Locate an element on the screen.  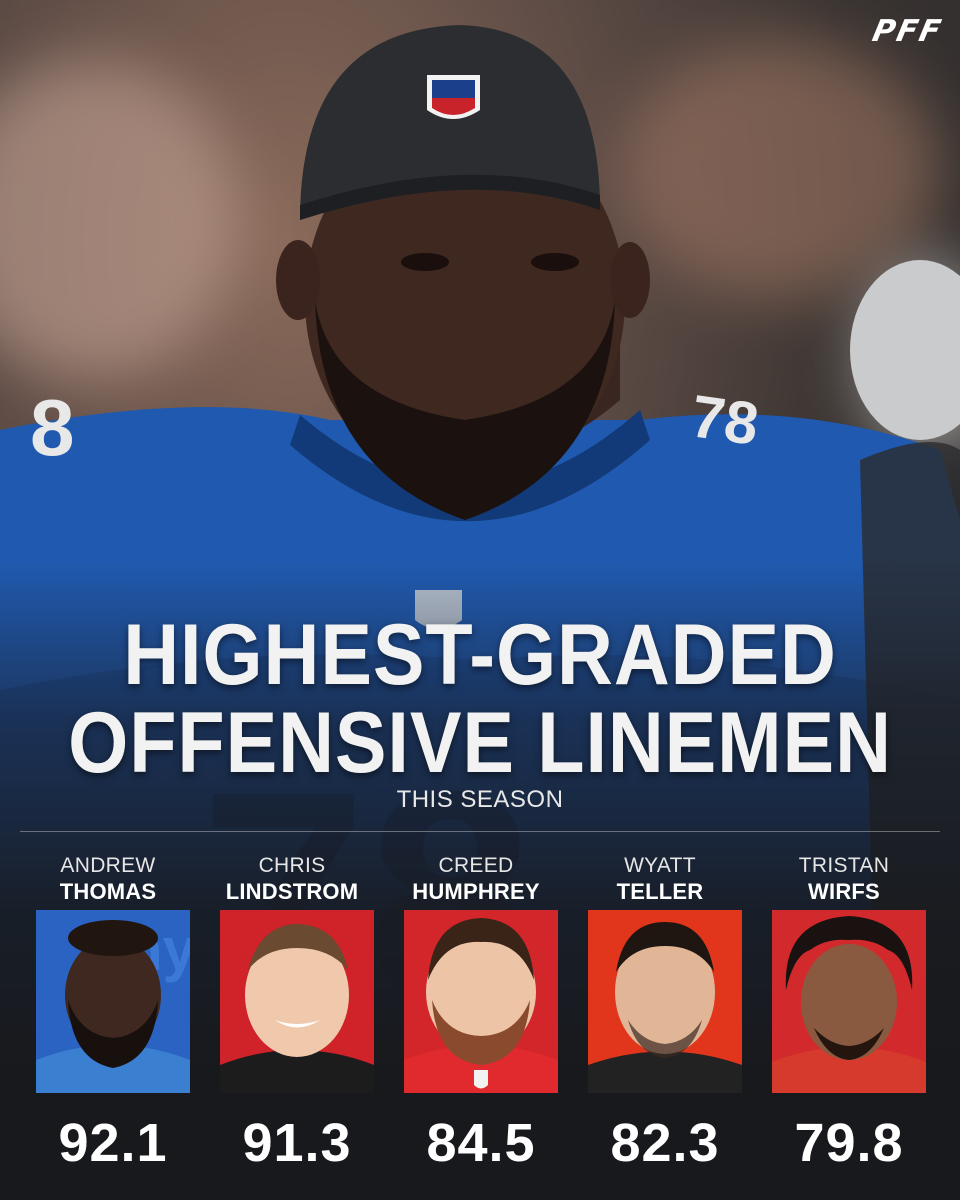
player-grade: 91.3 is located at coordinates (297, 1143).